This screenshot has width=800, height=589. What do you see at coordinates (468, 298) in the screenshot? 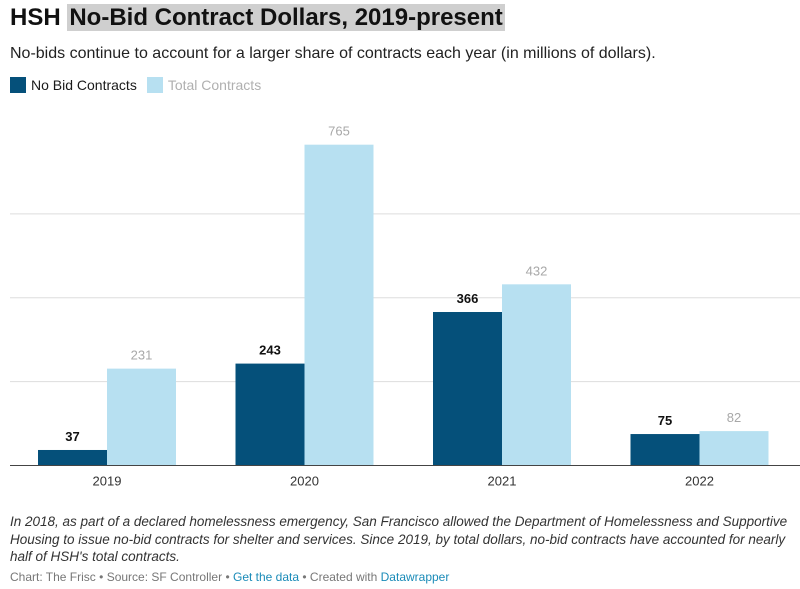
I see `data-label-no-bid: 366` at bounding box center [468, 298].